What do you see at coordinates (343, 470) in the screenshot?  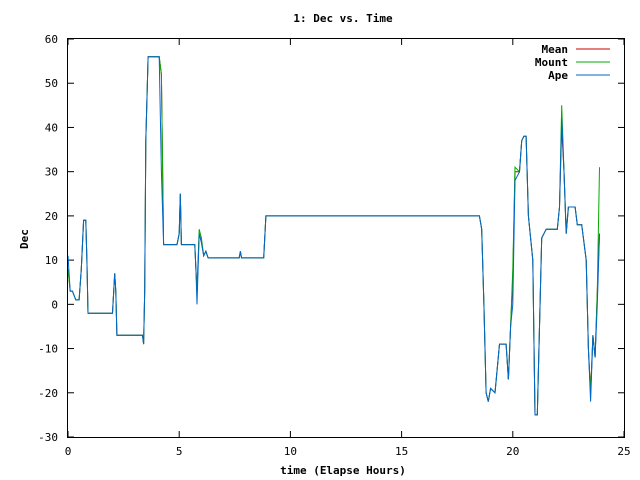 I see `x-axis-label: time (Elapse Hours)` at bounding box center [343, 470].